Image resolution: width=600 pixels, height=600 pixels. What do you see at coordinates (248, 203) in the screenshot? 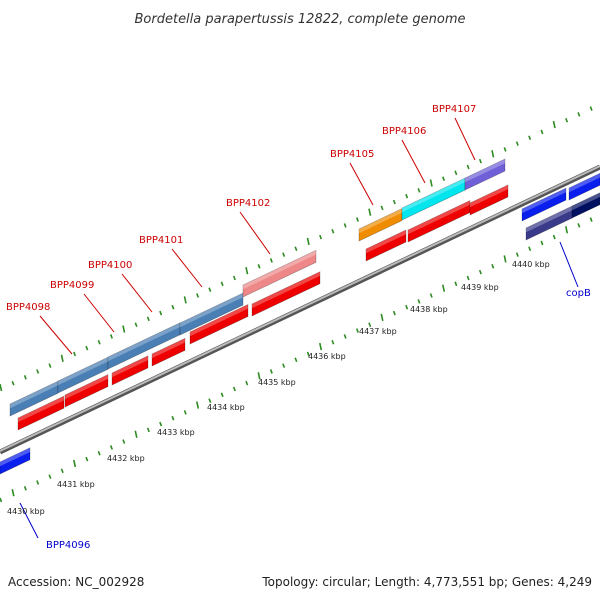
I see `gene-label: BPP4102` at bounding box center [248, 203].